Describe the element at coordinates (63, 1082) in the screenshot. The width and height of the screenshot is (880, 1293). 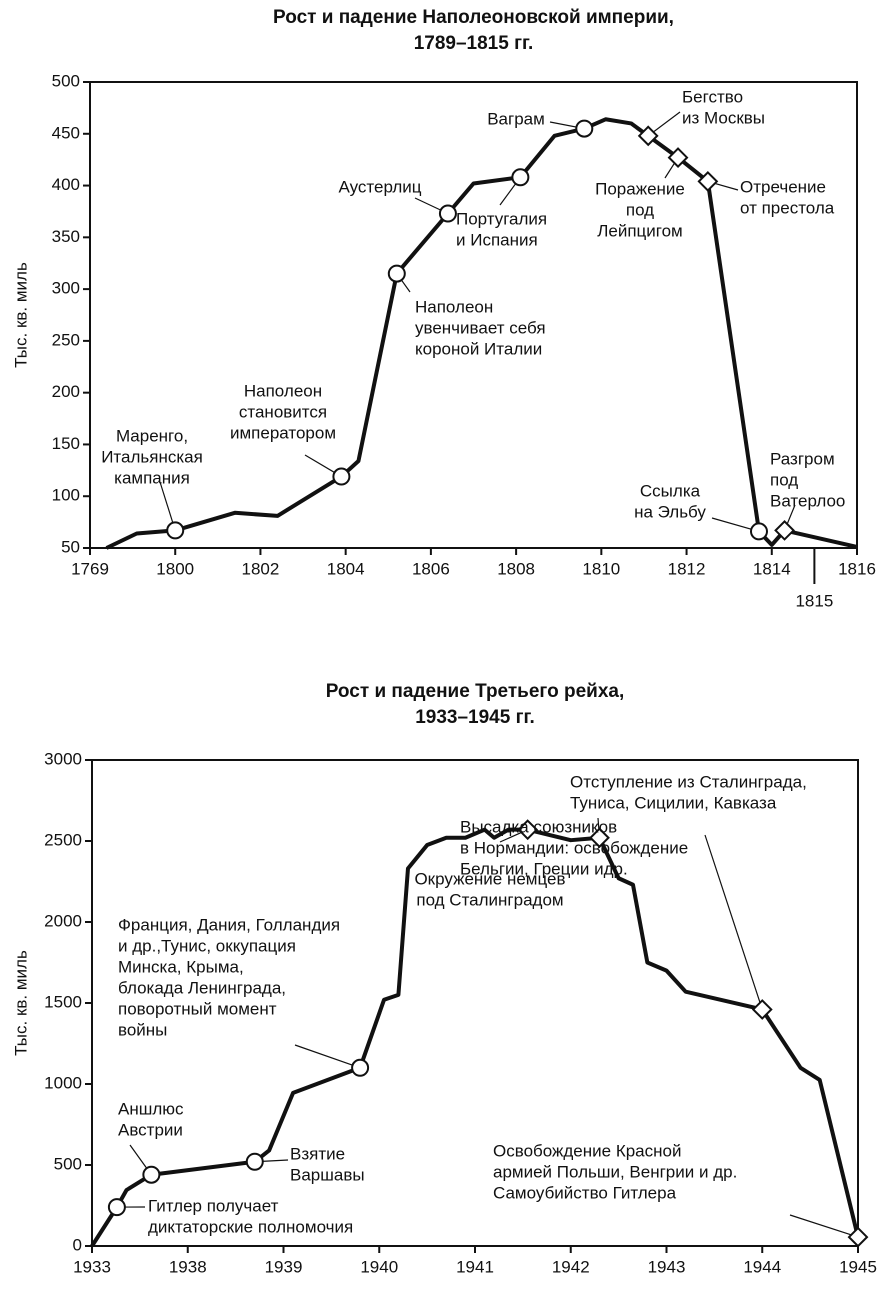
I see `y-tick-label: 1000` at that location.